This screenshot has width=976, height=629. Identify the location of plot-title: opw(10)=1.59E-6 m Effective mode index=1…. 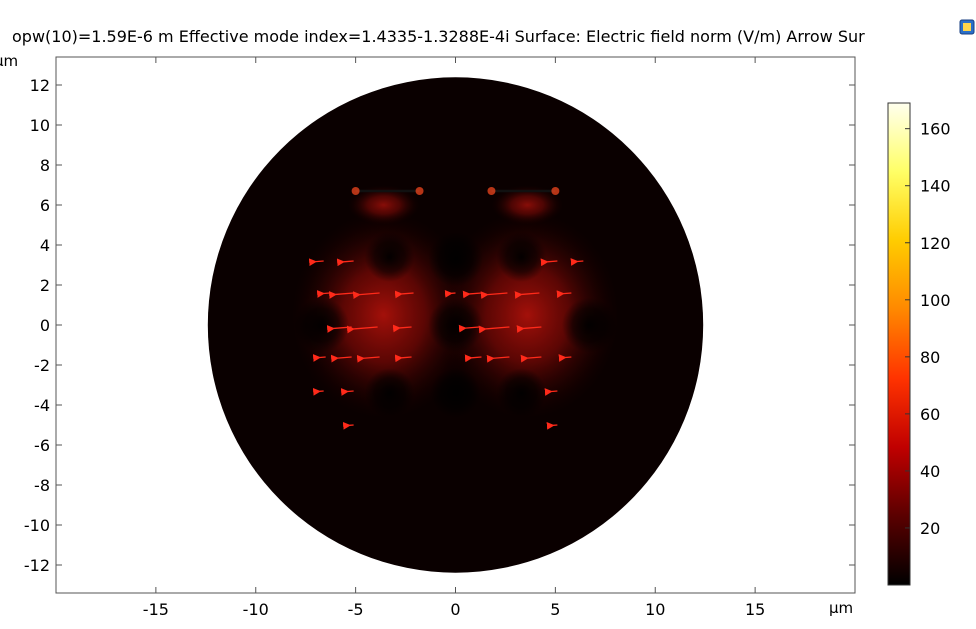
(438, 36).